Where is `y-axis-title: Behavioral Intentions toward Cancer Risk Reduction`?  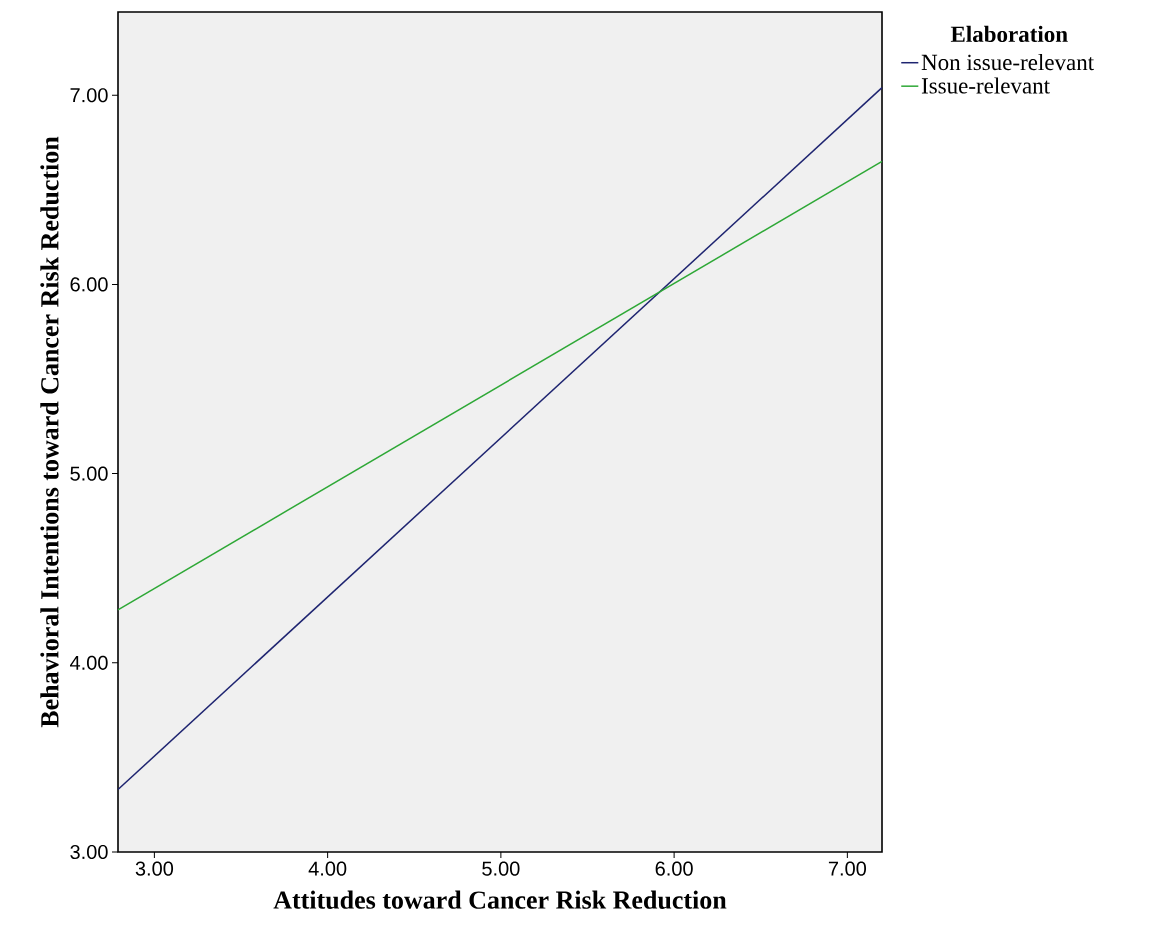
y-axis-title: Behavioral Intentions toward Cancer Risk Reduction is located at coordinates (49, 432).